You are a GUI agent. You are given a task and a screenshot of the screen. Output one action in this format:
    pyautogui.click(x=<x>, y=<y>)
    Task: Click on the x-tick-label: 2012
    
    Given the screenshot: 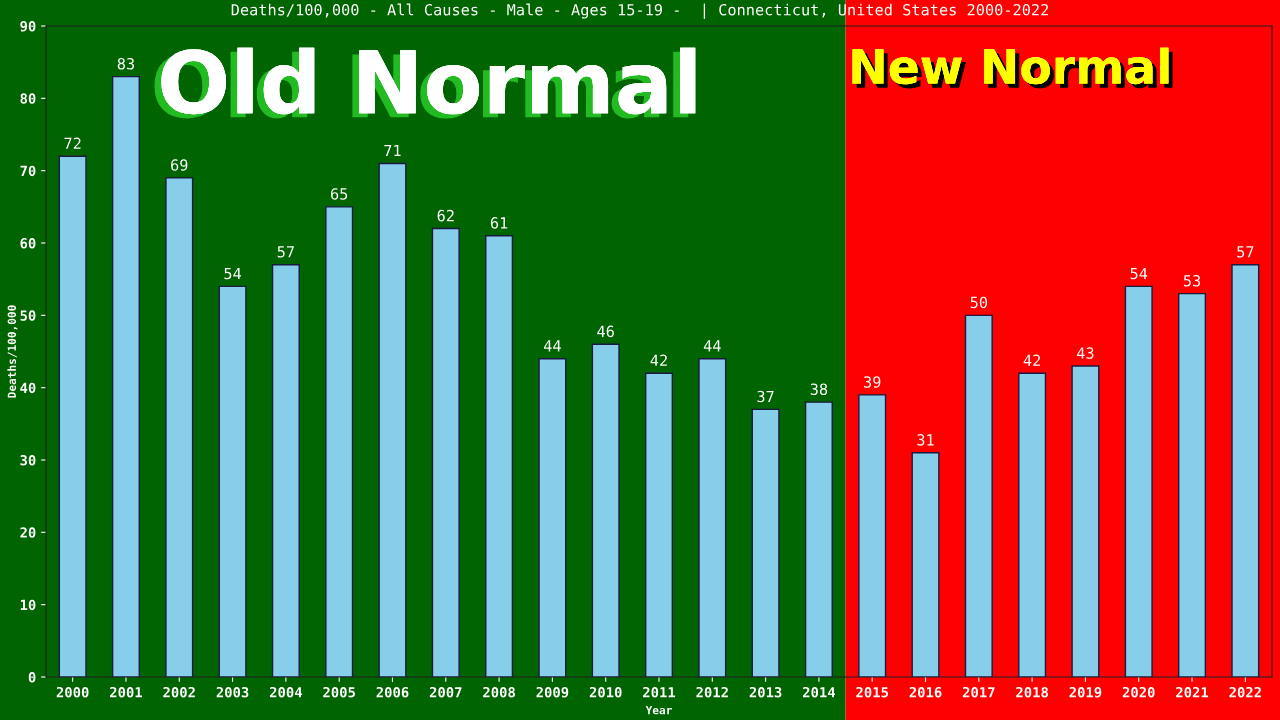 What is the action you would take?
    pyautogui.click(x=712, y=692)
    